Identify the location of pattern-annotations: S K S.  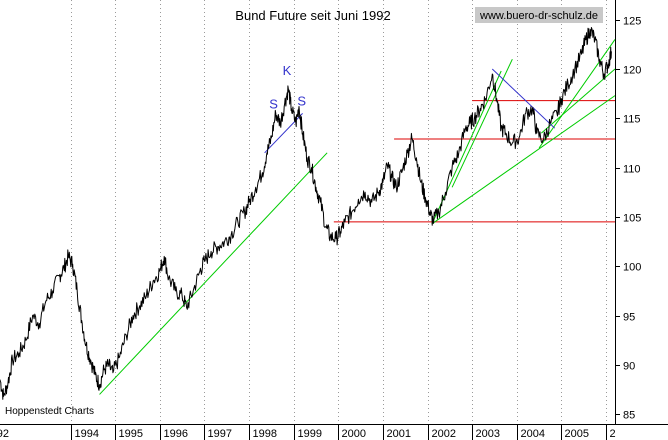
(287, 87).